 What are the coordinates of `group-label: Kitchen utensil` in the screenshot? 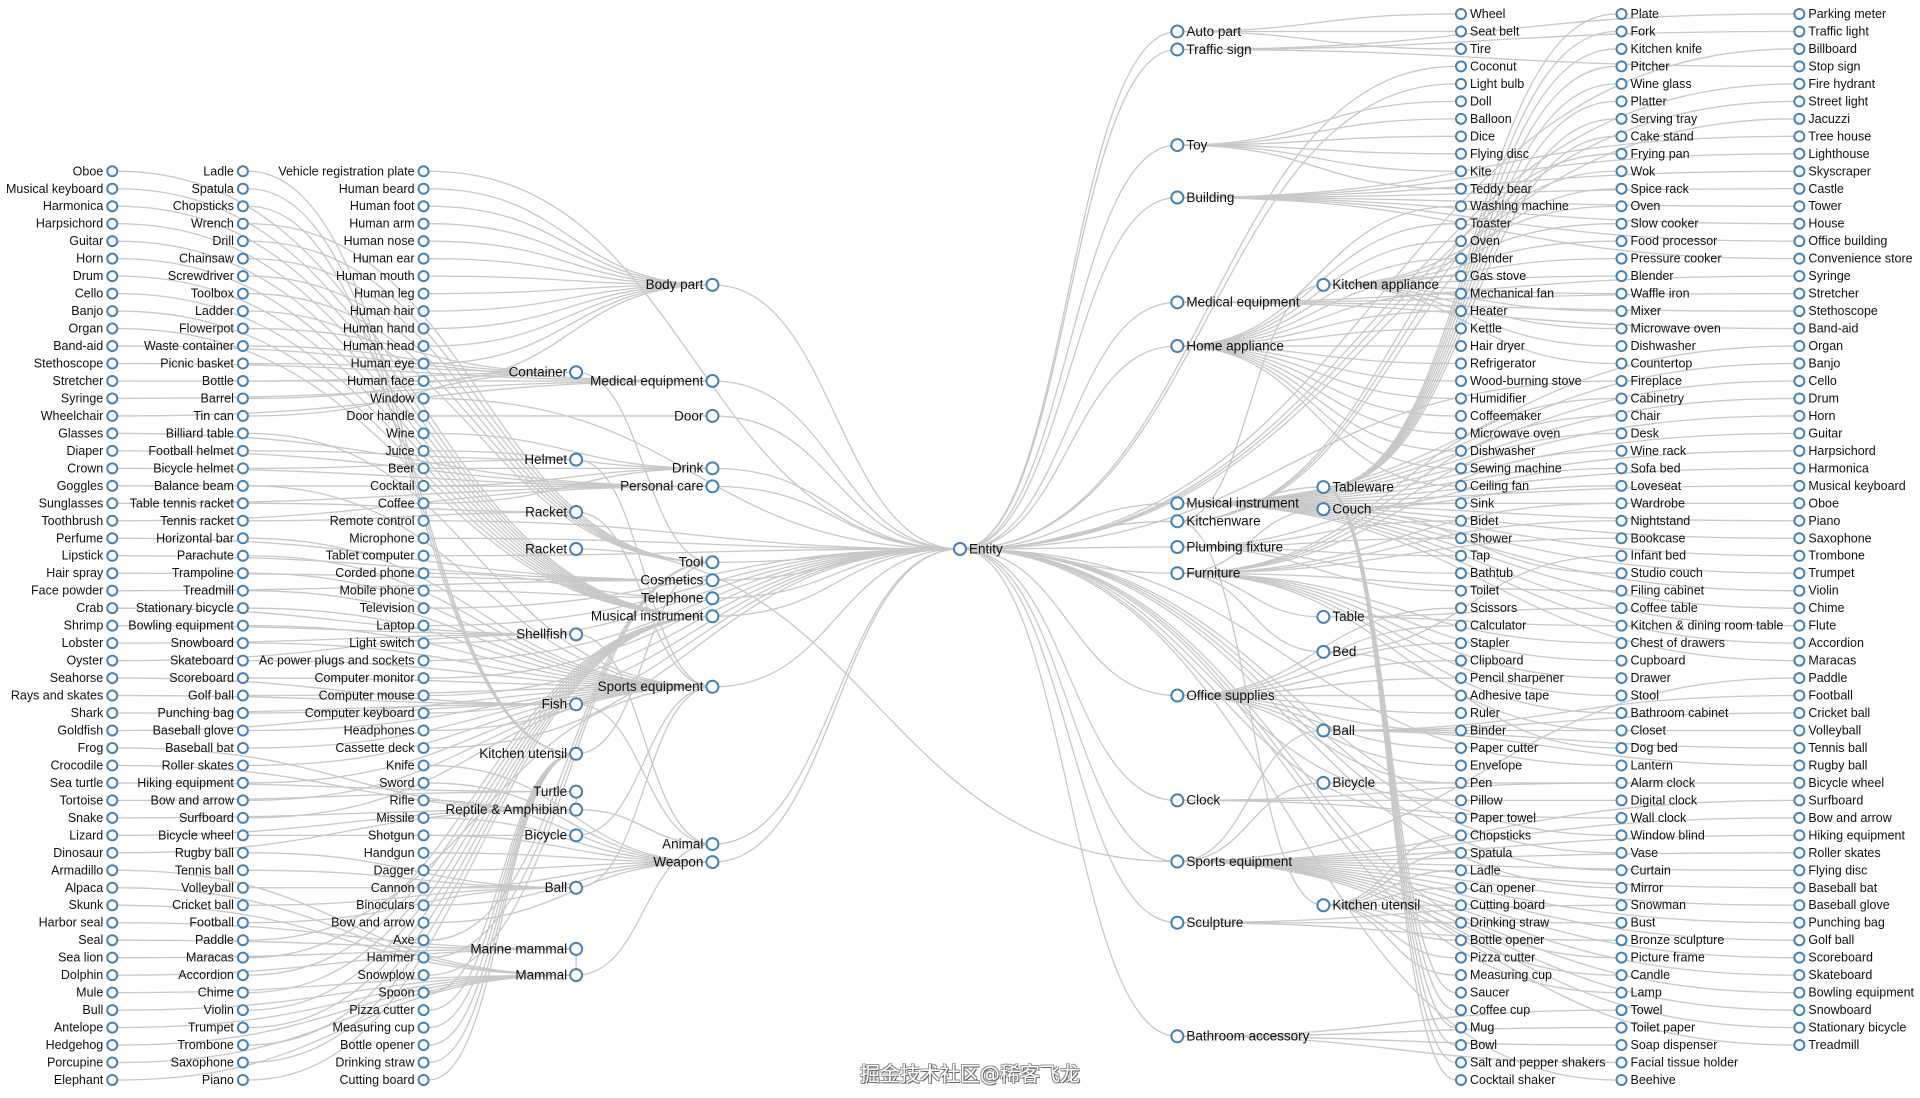 It's located at (1376, 905).